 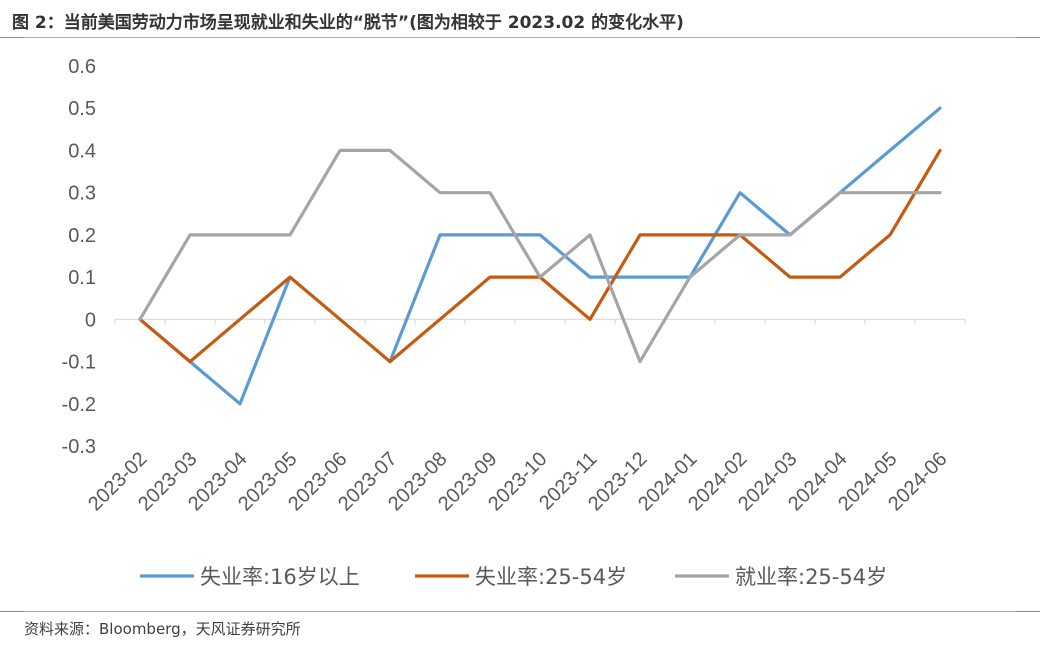 I want to click on y-tick-label: 0, so click(x=90, y=320).